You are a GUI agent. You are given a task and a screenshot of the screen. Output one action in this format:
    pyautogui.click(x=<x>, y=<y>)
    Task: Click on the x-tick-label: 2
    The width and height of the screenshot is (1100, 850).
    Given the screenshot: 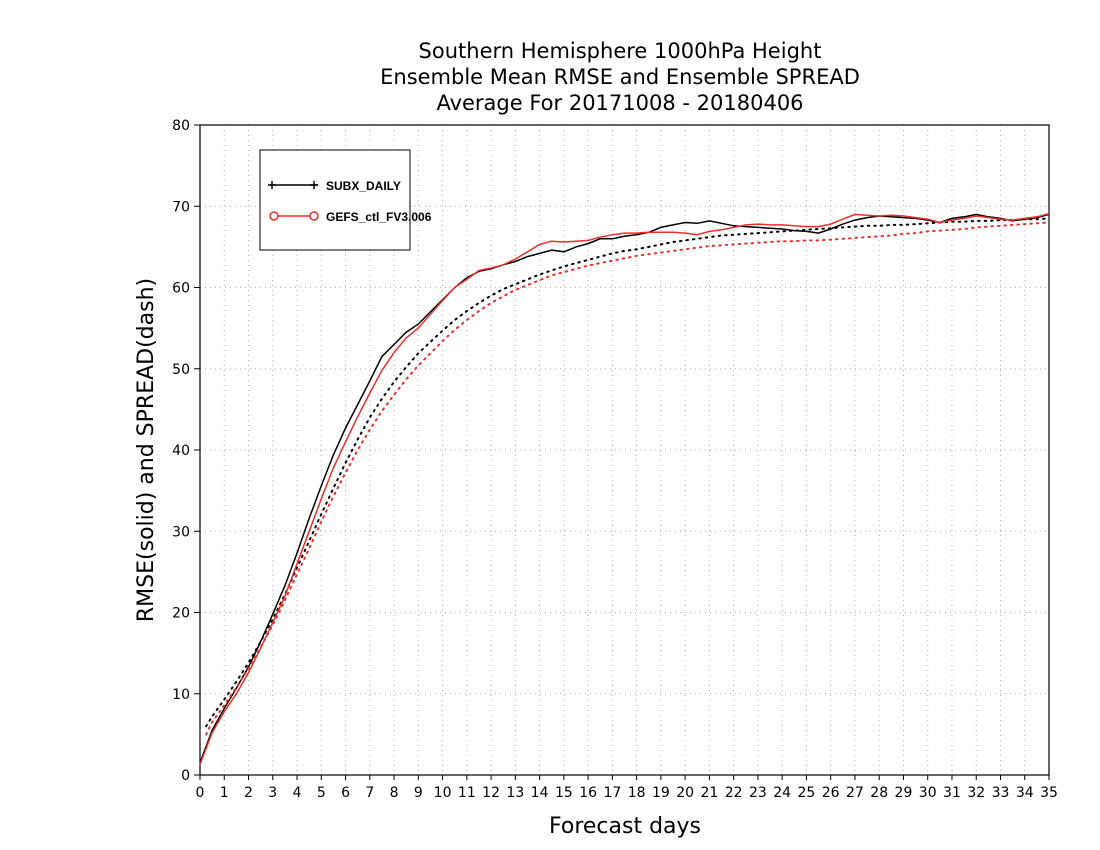 What is the action you would take?
    pyautogui.click(x=248, y=793)
    